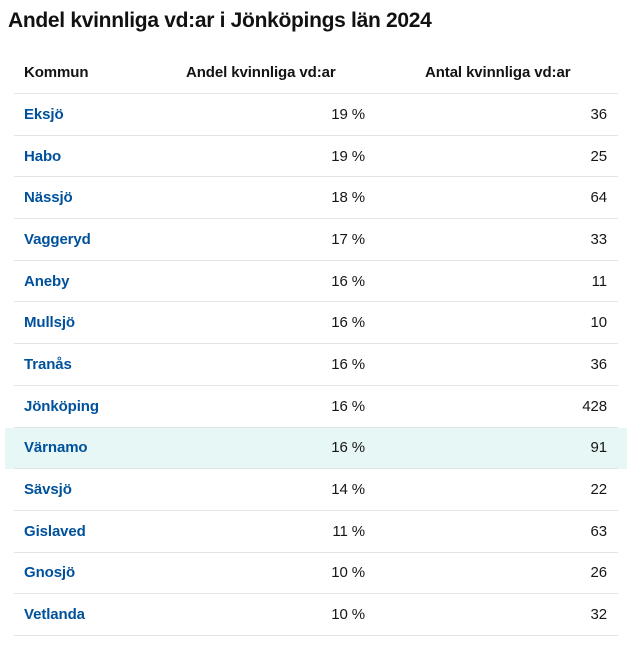 The width and height of the screenshot is (642, 658). I want to click on kommun-cell: Habo, so click(100, 156).